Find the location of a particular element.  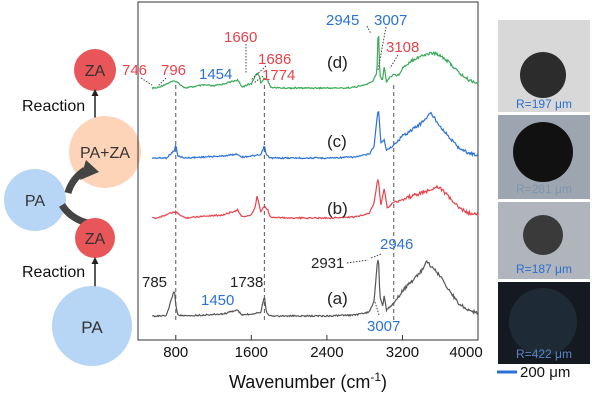

micrograph-3: R=187 μm is located at coordinates (544, 240).